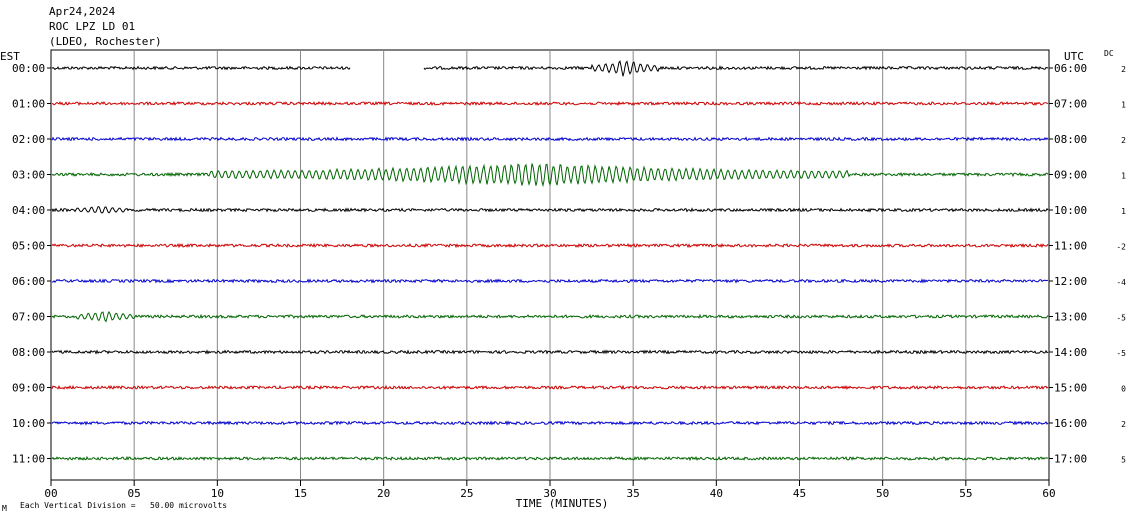  Describe the element at coordinates (550, 139) in the screenshot. I see `trace-row-02:00` at that location.